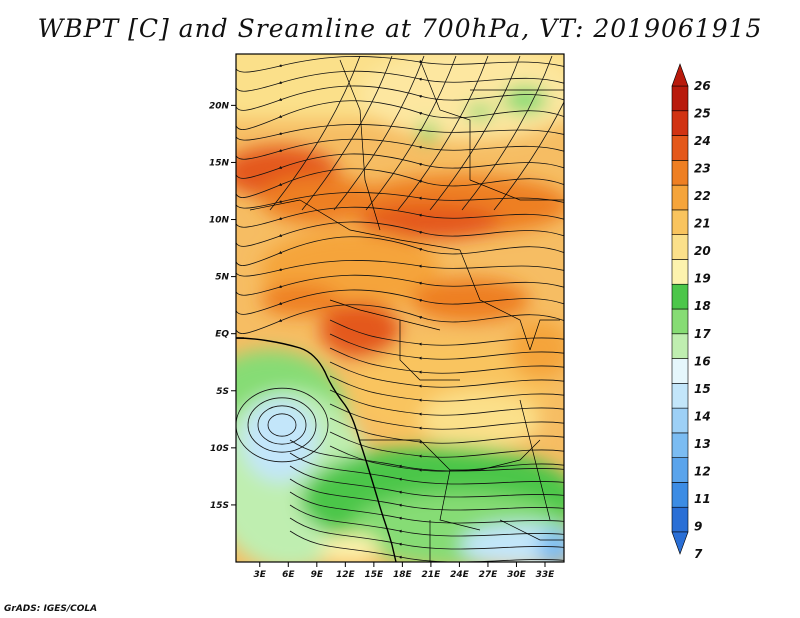  What do you see at coordinates (375, 575) in the screenshot?
I see `lon-label: 15E` at bounding box center [375, 575].